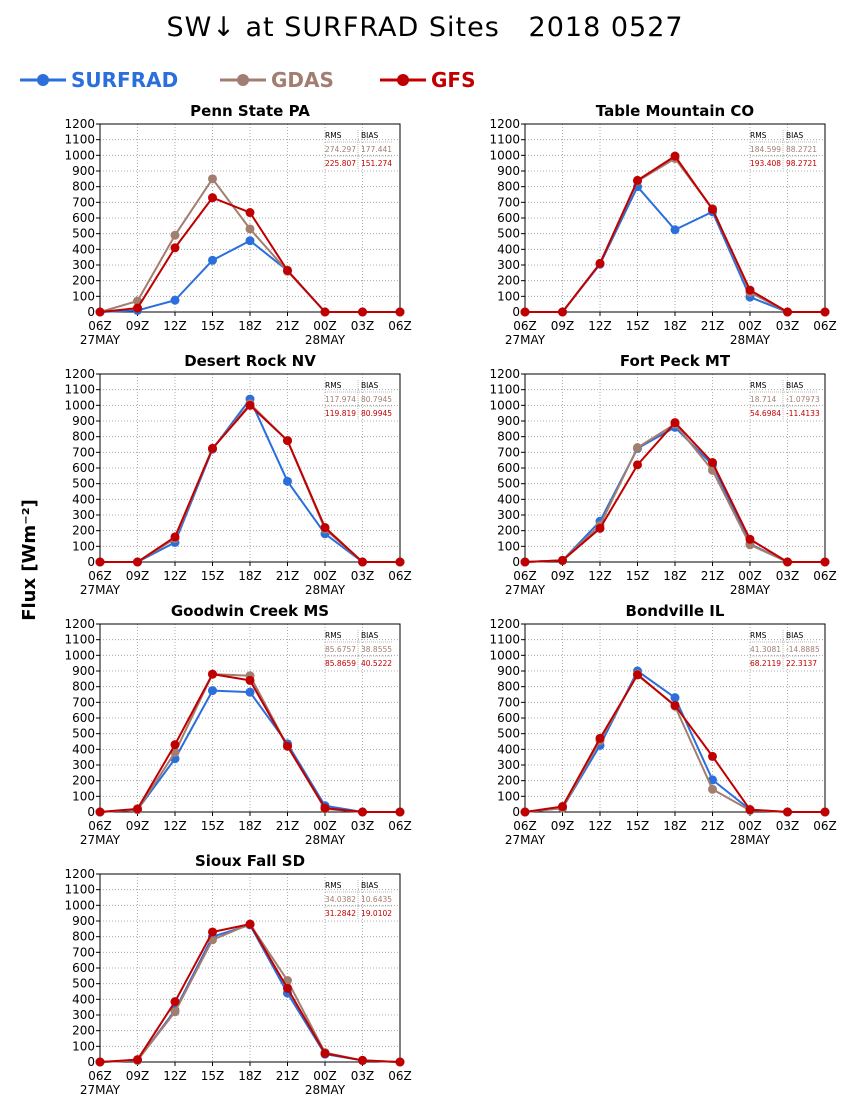 The width and height of the screenshot is (850, 1100). I want to click on stats-gdas-bias: 10.6435, so click(376, 899).